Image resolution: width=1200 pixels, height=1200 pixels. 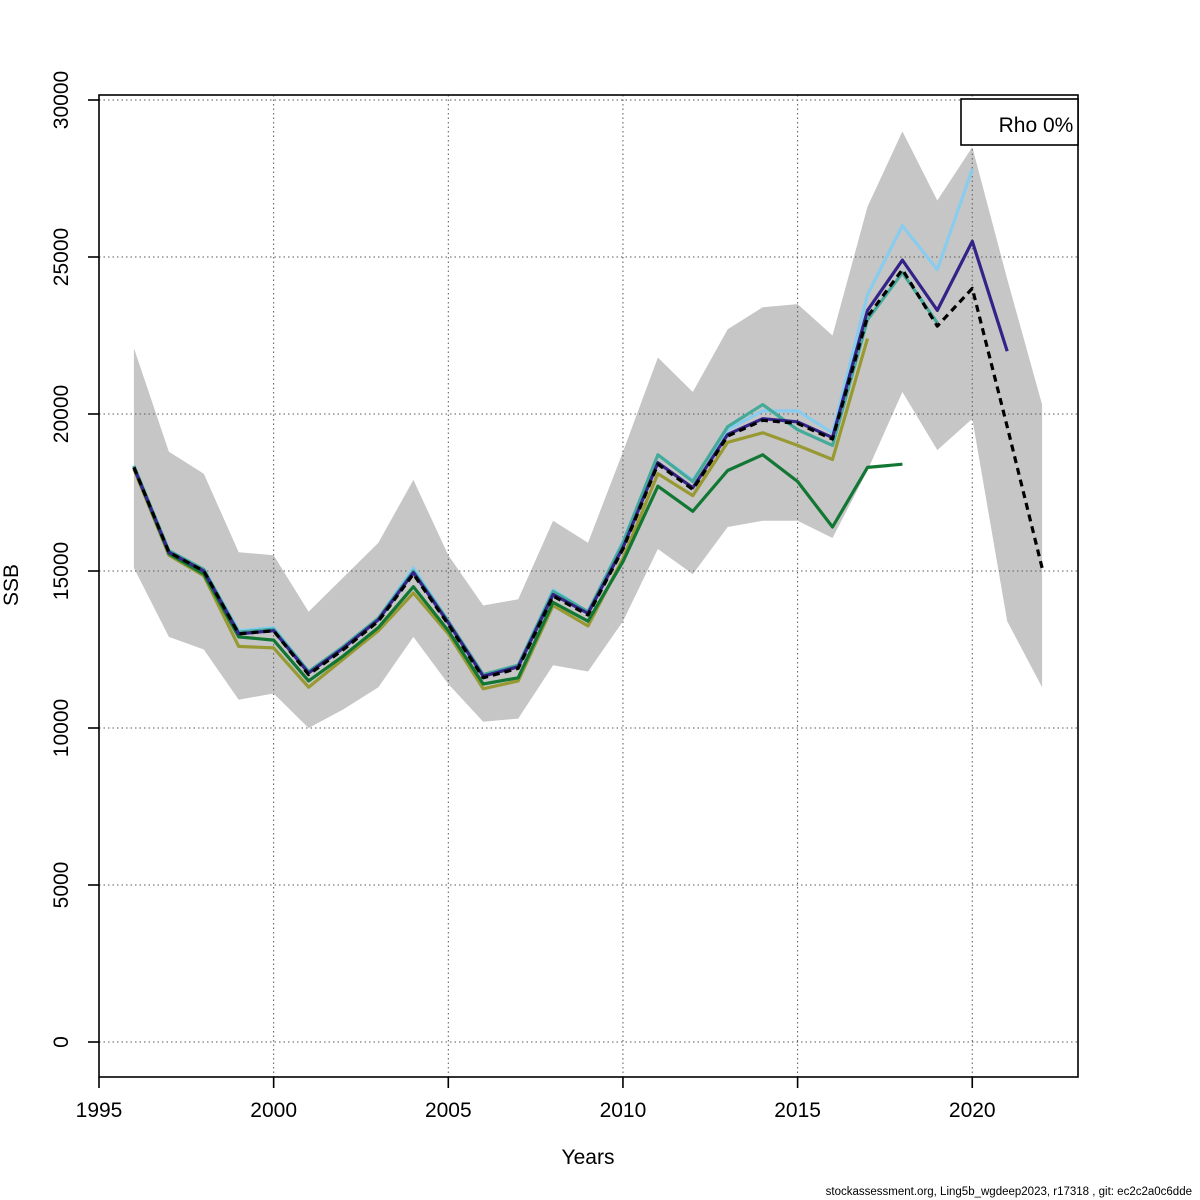 What do you see at coordinates (448, 1110) in the screenshot?
I see `x-tick-label-2005: 2005` at bounding box center [448, 1110].